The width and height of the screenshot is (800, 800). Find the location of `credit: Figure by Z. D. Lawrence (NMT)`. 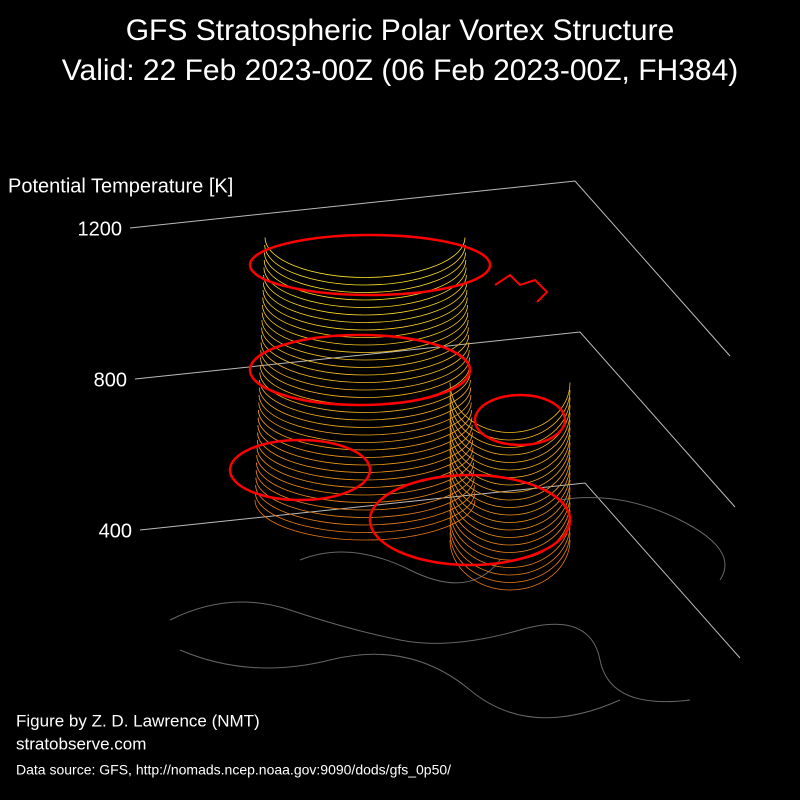

credit: Figure by Z. D. Lawrence (NMT) is located at coordinates (138, 720).